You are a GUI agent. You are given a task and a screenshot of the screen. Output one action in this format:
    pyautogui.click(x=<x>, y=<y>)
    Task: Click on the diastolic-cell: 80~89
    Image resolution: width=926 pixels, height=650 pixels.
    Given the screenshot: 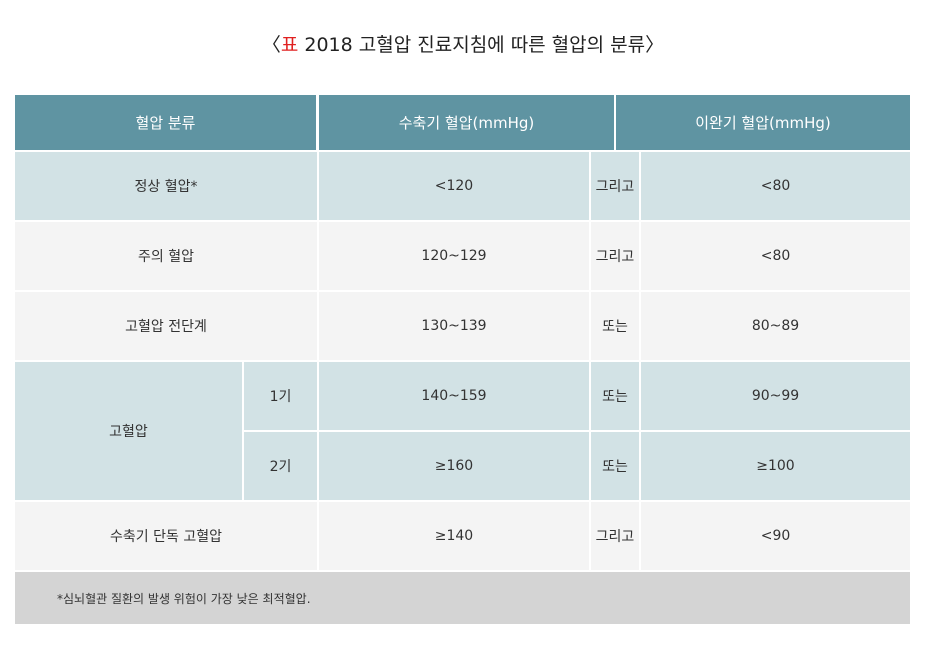 What is the action you would take?
    pyautogui.click(x=775, y=326)
    